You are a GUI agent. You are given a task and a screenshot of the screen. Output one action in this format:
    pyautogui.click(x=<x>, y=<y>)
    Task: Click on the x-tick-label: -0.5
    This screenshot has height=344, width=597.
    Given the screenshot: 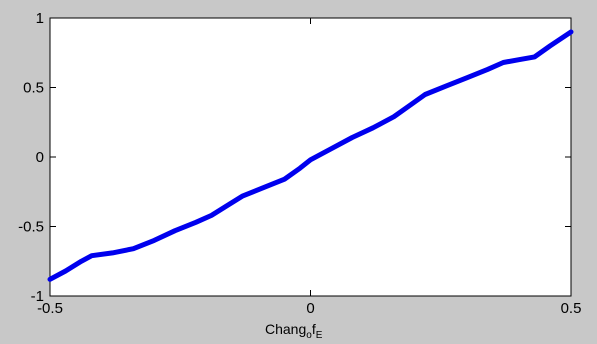 What is the action you would take?
    pyautogui.click(x=50, y=308)
    